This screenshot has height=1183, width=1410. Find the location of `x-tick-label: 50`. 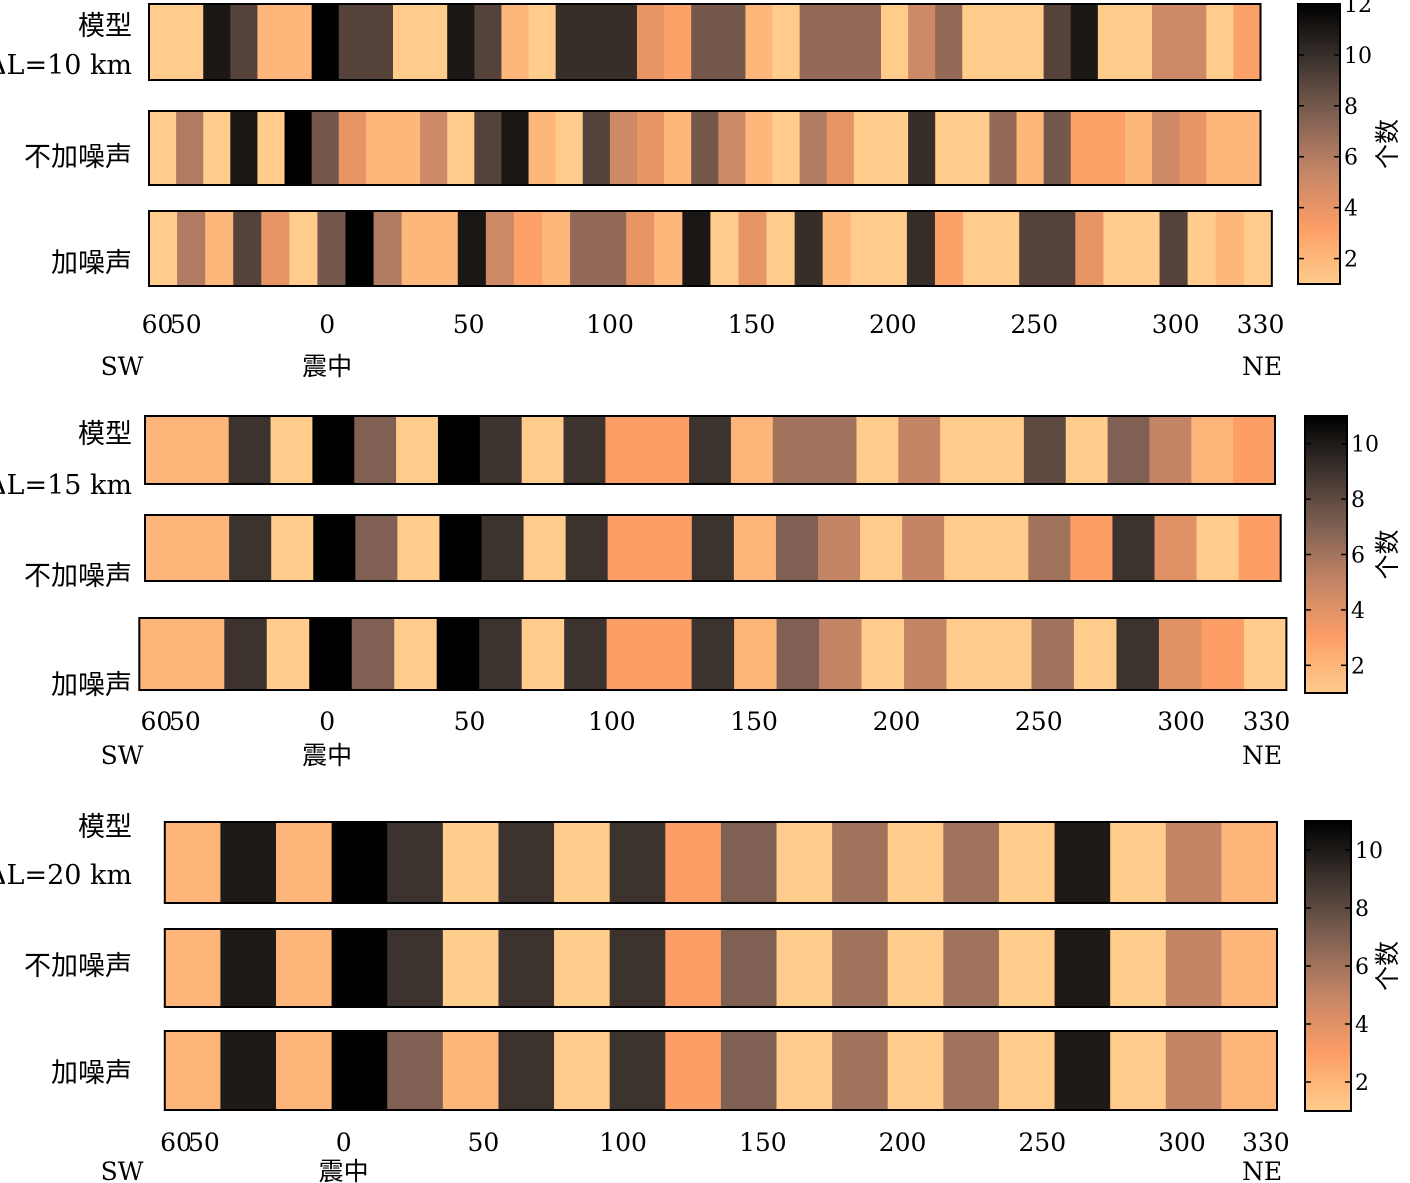

x-tick-label: 50 is located at coordinates (469, 324).